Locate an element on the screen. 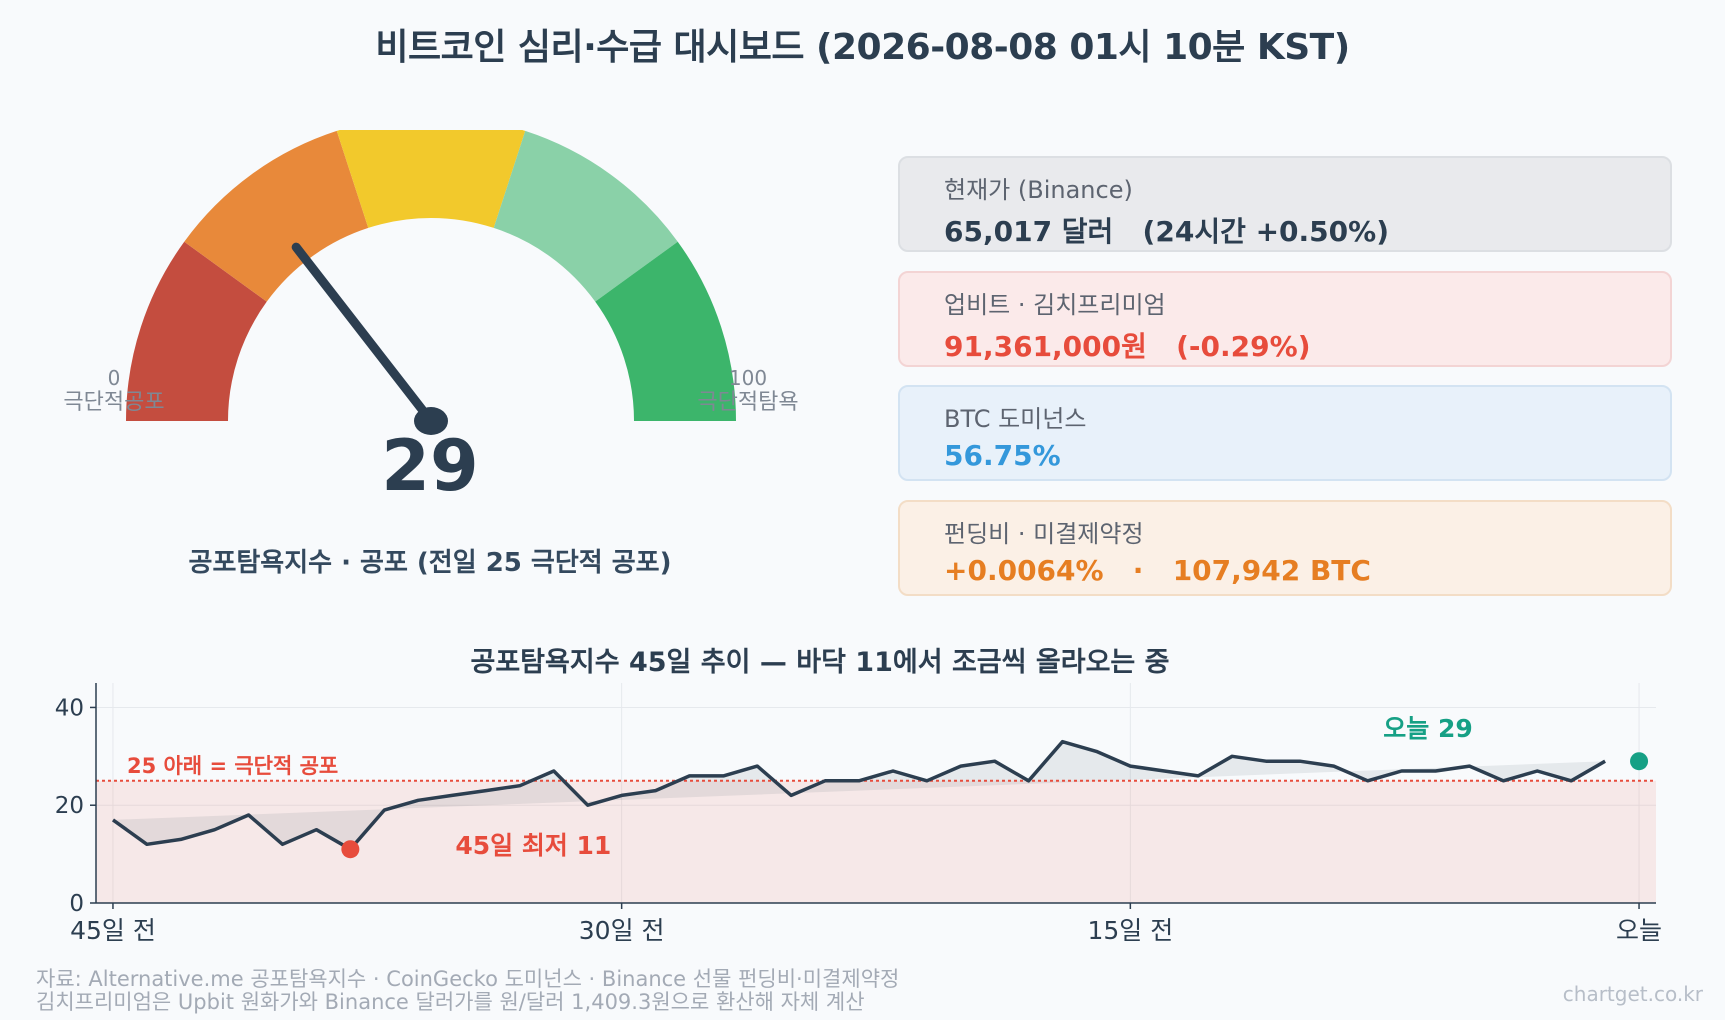 Image resolution: width=1725 pixels, height=1020 pixels. kimchi-card-value: 91,361,000원 (-0.29%) is located at coordinates (1127, 346).